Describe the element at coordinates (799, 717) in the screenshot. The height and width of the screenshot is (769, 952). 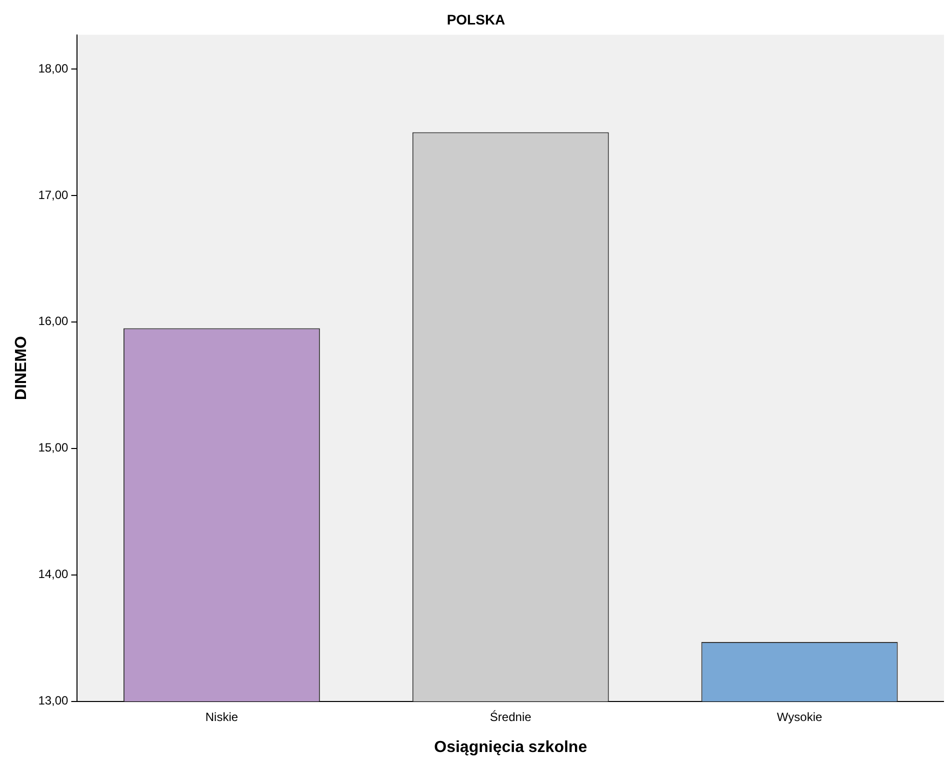
I see `x-tick-label: Wysokie` at that location.